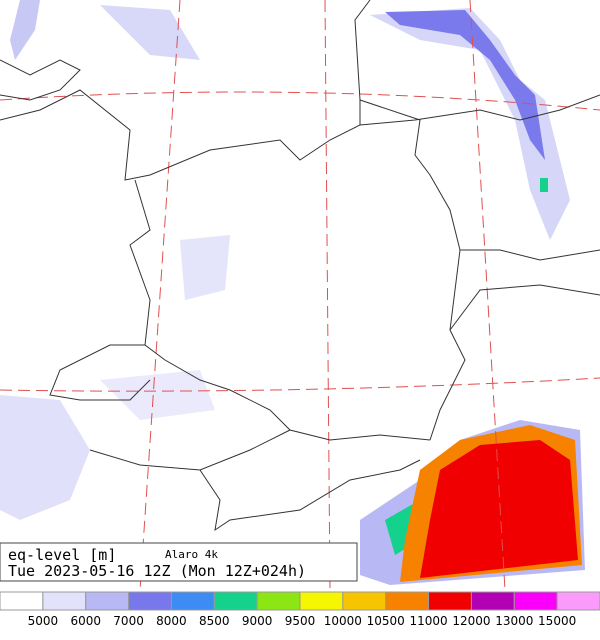 This screenshot has width=600, height=640. Describe the element at coordinates (191, 554) in the screenshot. I see `model-label: Alaro 4k` at that location.